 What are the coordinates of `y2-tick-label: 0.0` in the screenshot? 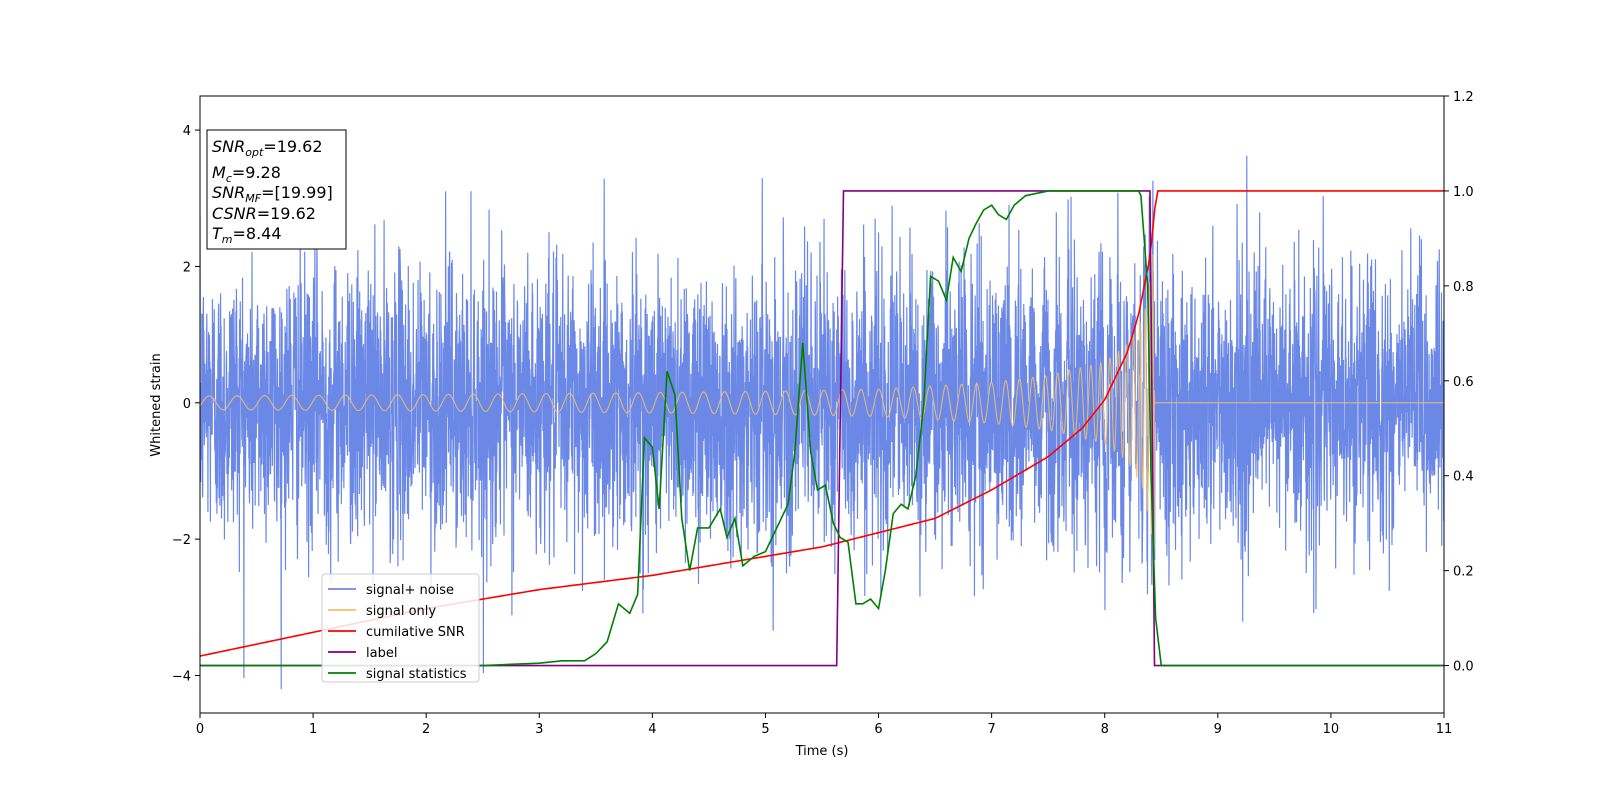 It's located at (1463, 667).